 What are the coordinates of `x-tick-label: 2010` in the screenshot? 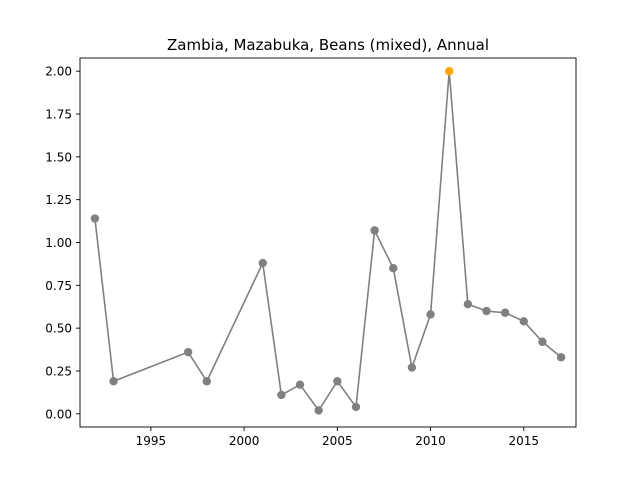 It's located at (430, 441).